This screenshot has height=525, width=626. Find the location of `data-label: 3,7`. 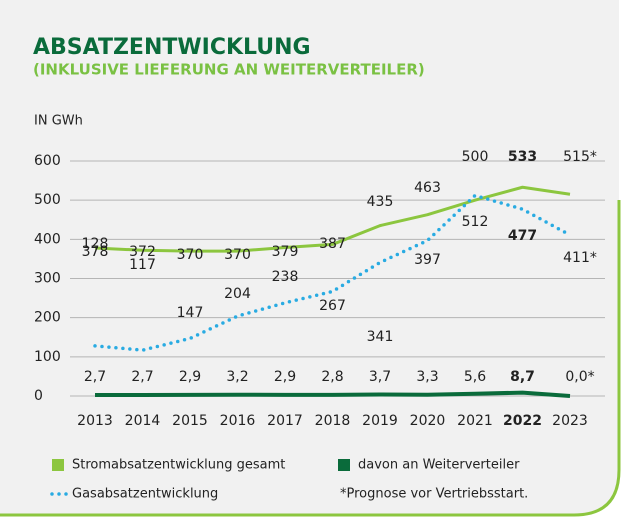

data-label: 3,7 is located at coordinates (380, 377).